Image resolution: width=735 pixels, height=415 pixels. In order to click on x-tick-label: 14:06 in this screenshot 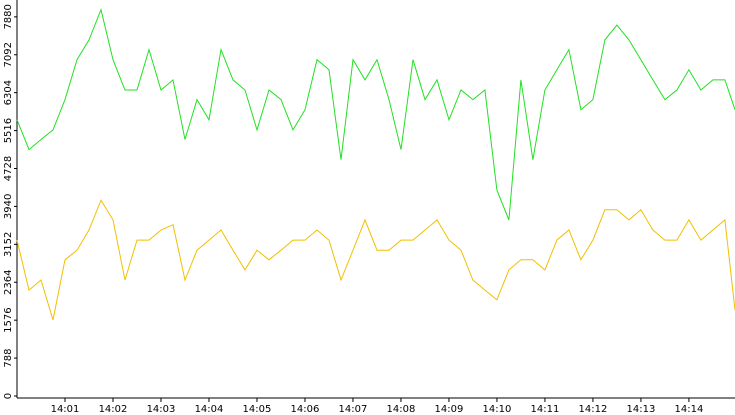, I will do `click(305, 409)`.